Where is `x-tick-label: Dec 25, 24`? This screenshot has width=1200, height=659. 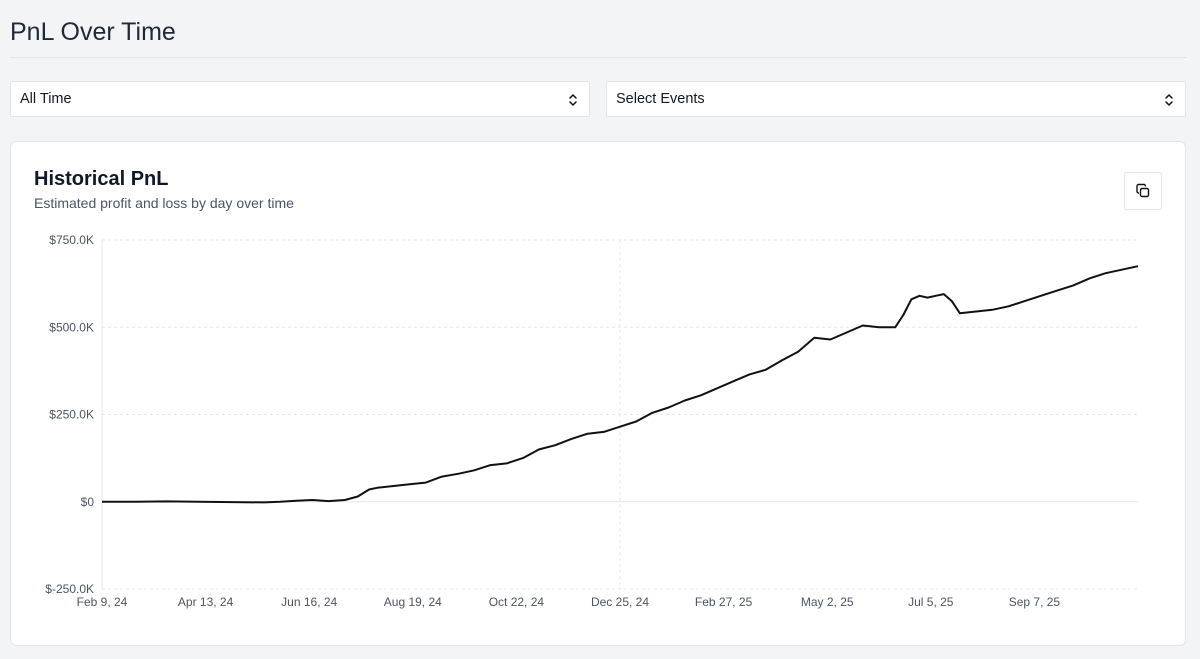 x-tick-label: Dec 25, 24 is located at coordinates (620, 602).